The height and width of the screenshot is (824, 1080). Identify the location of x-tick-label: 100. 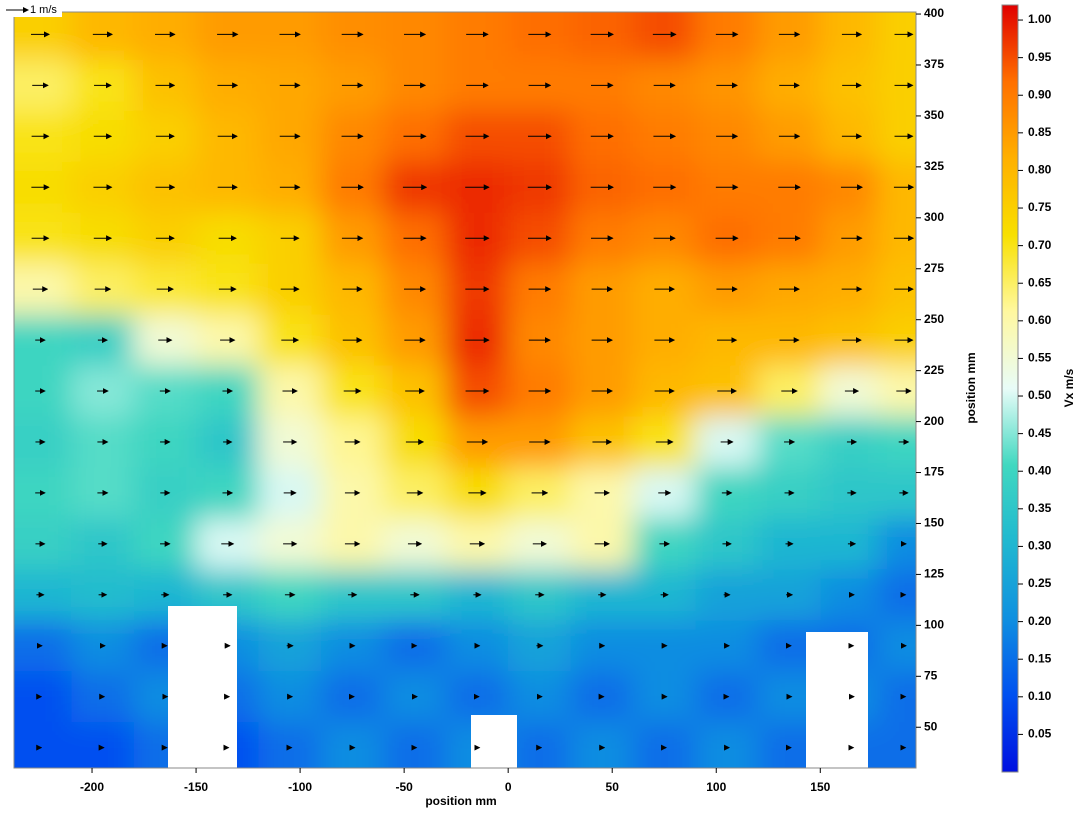
(716, 787).